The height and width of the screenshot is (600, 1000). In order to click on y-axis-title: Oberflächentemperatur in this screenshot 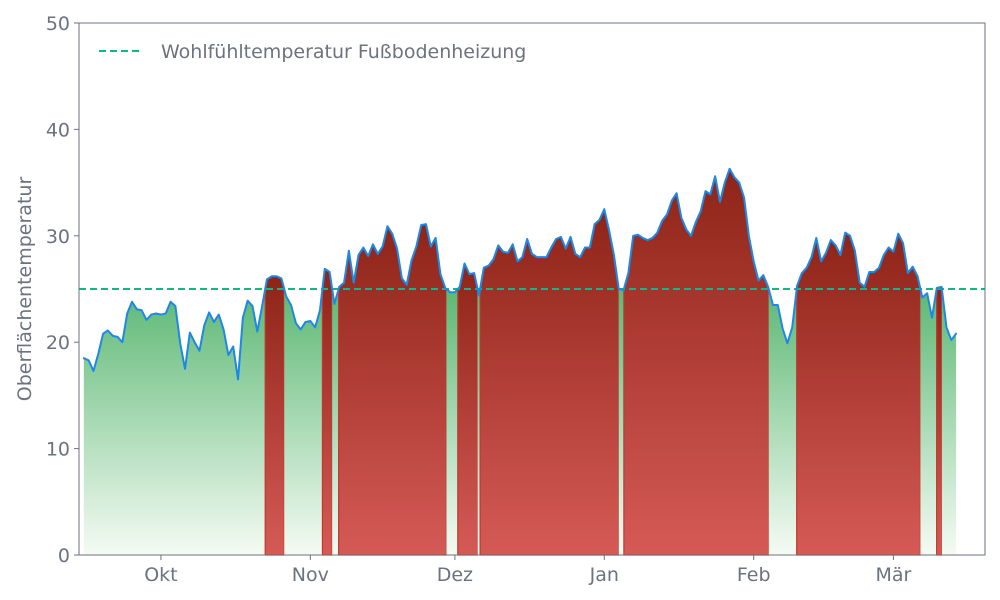, I will do `click(25, 289)`.